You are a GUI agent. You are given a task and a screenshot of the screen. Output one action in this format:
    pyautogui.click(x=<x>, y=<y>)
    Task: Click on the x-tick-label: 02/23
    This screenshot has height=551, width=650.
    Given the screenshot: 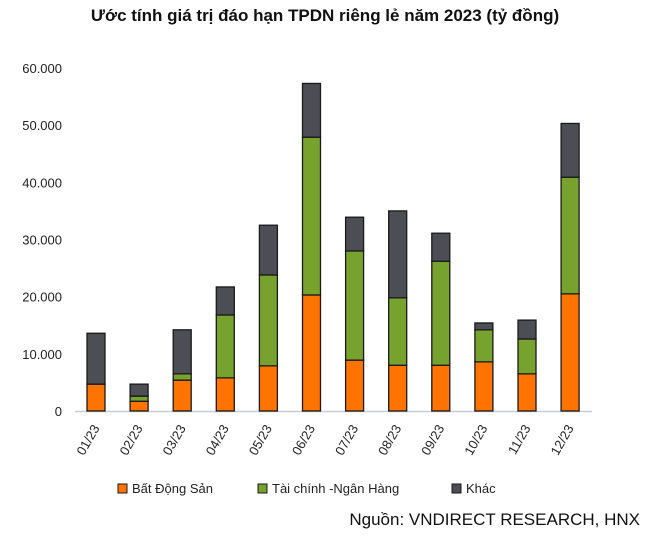 What is the action you would take?
    pyautogui.click(x=130, y=440)
    